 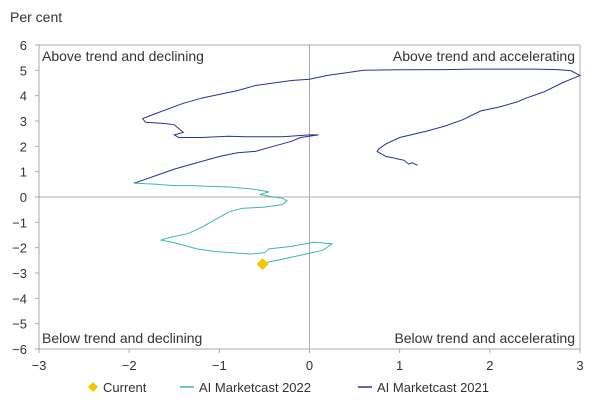 I want to click on y-tick-label: 2, so click(x=23, y=146).